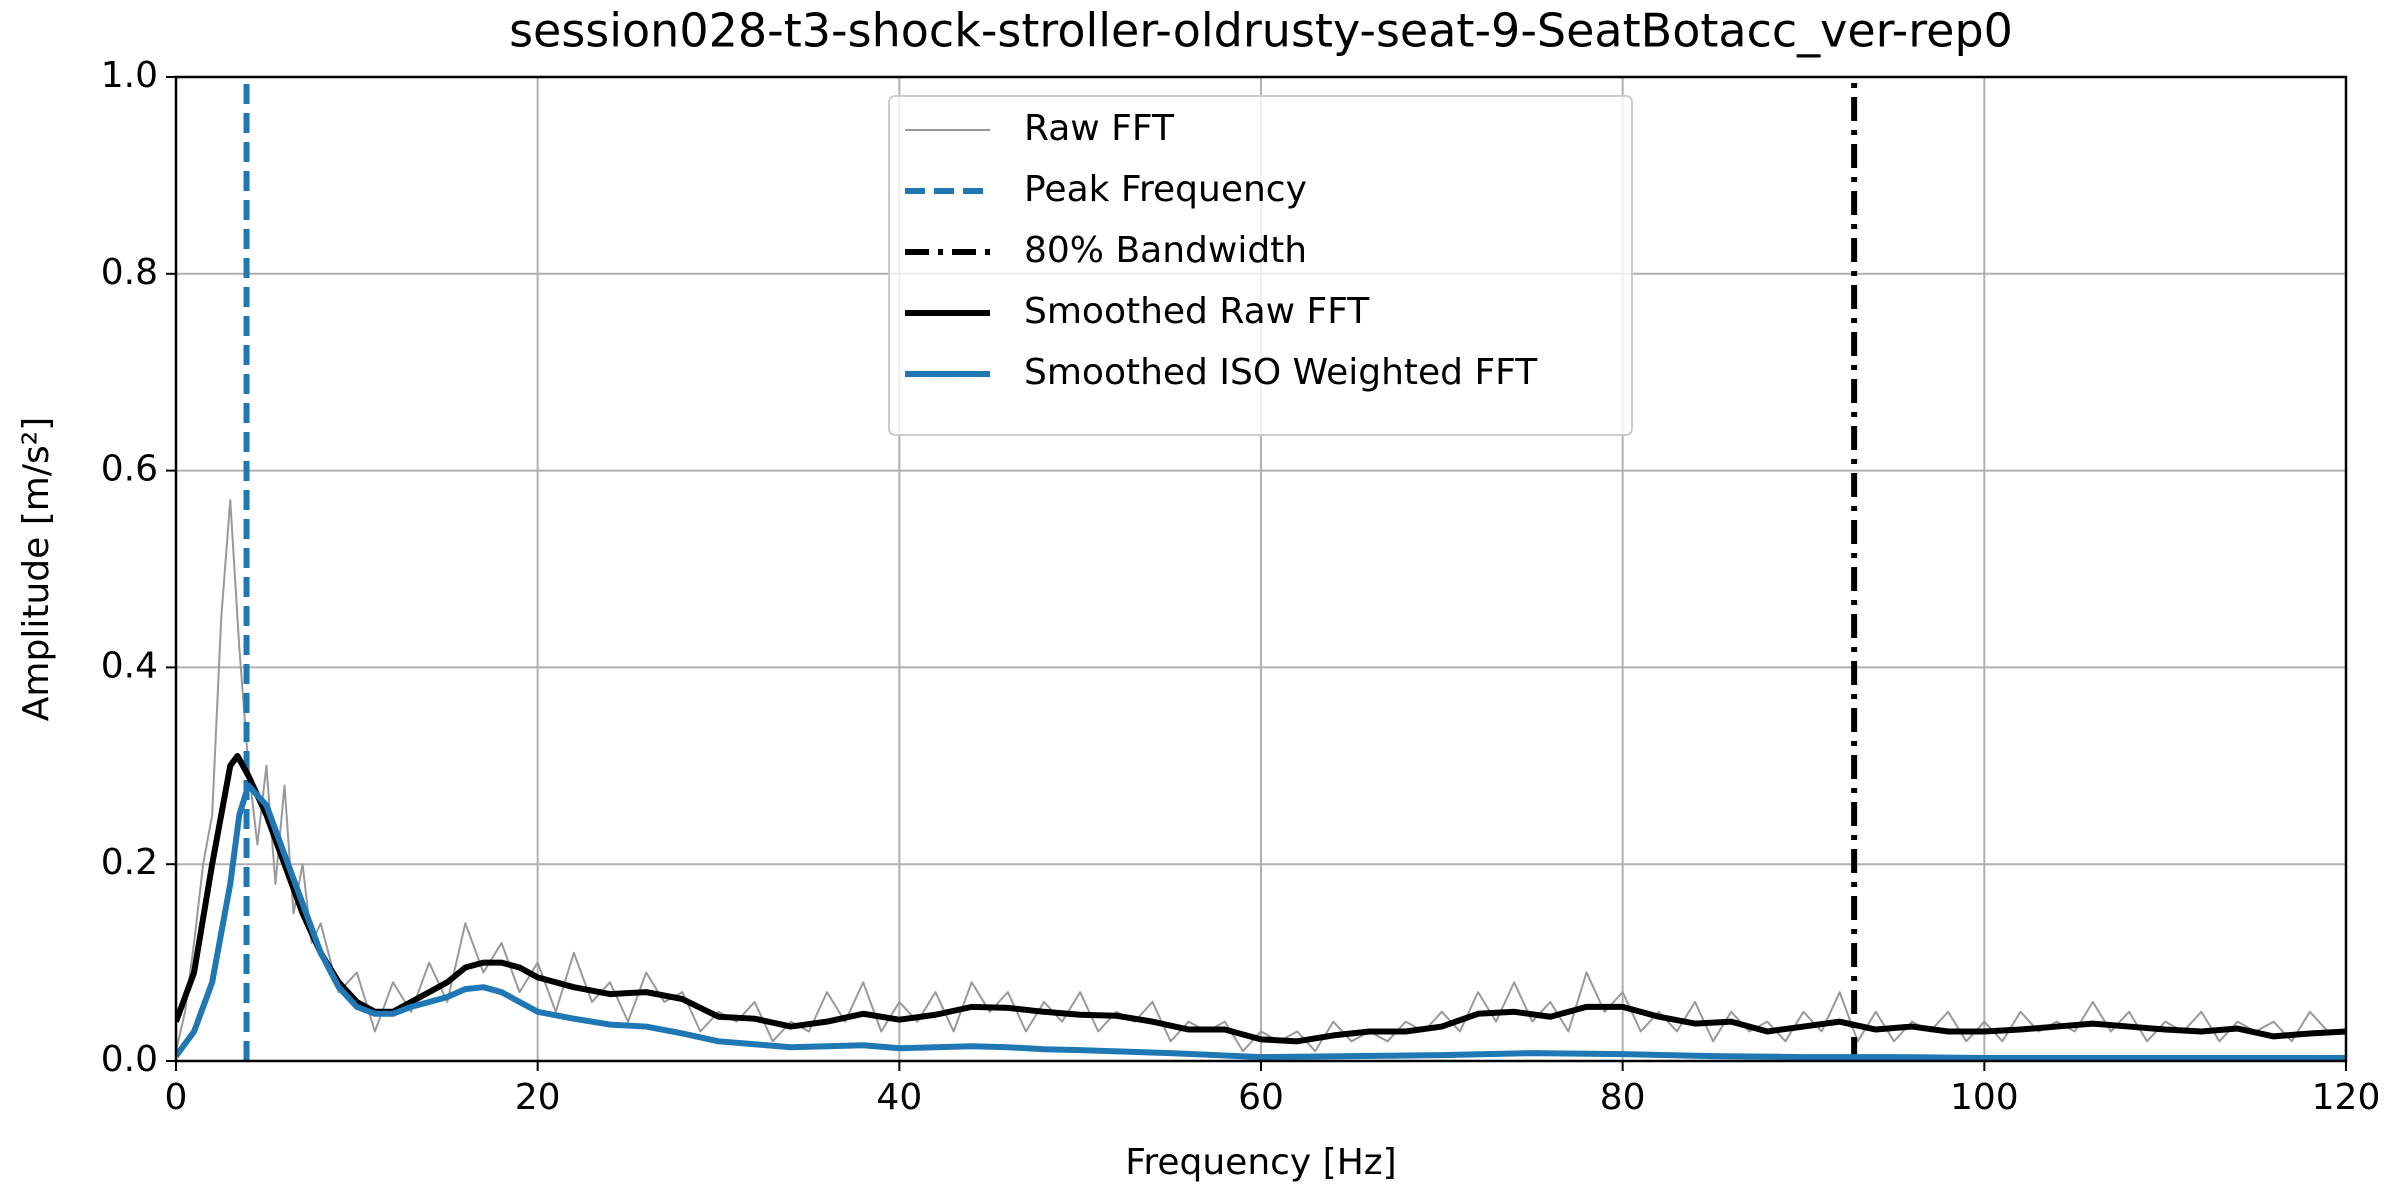 This screenshot has height=1200, width=2400. Describe the element at coordinates (1165, 250) in the screenshot. I see `legend-label: 80% Bandwidth` at that location.